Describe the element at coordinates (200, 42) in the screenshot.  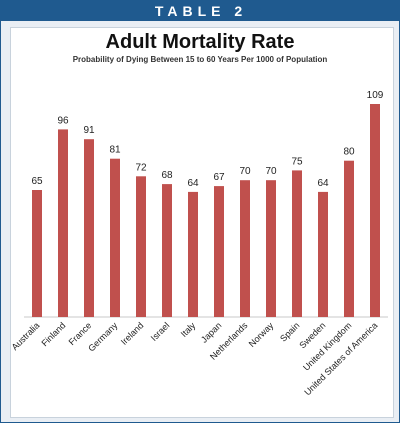
I see `chart-title: Adult Mortality Rate` at that location.